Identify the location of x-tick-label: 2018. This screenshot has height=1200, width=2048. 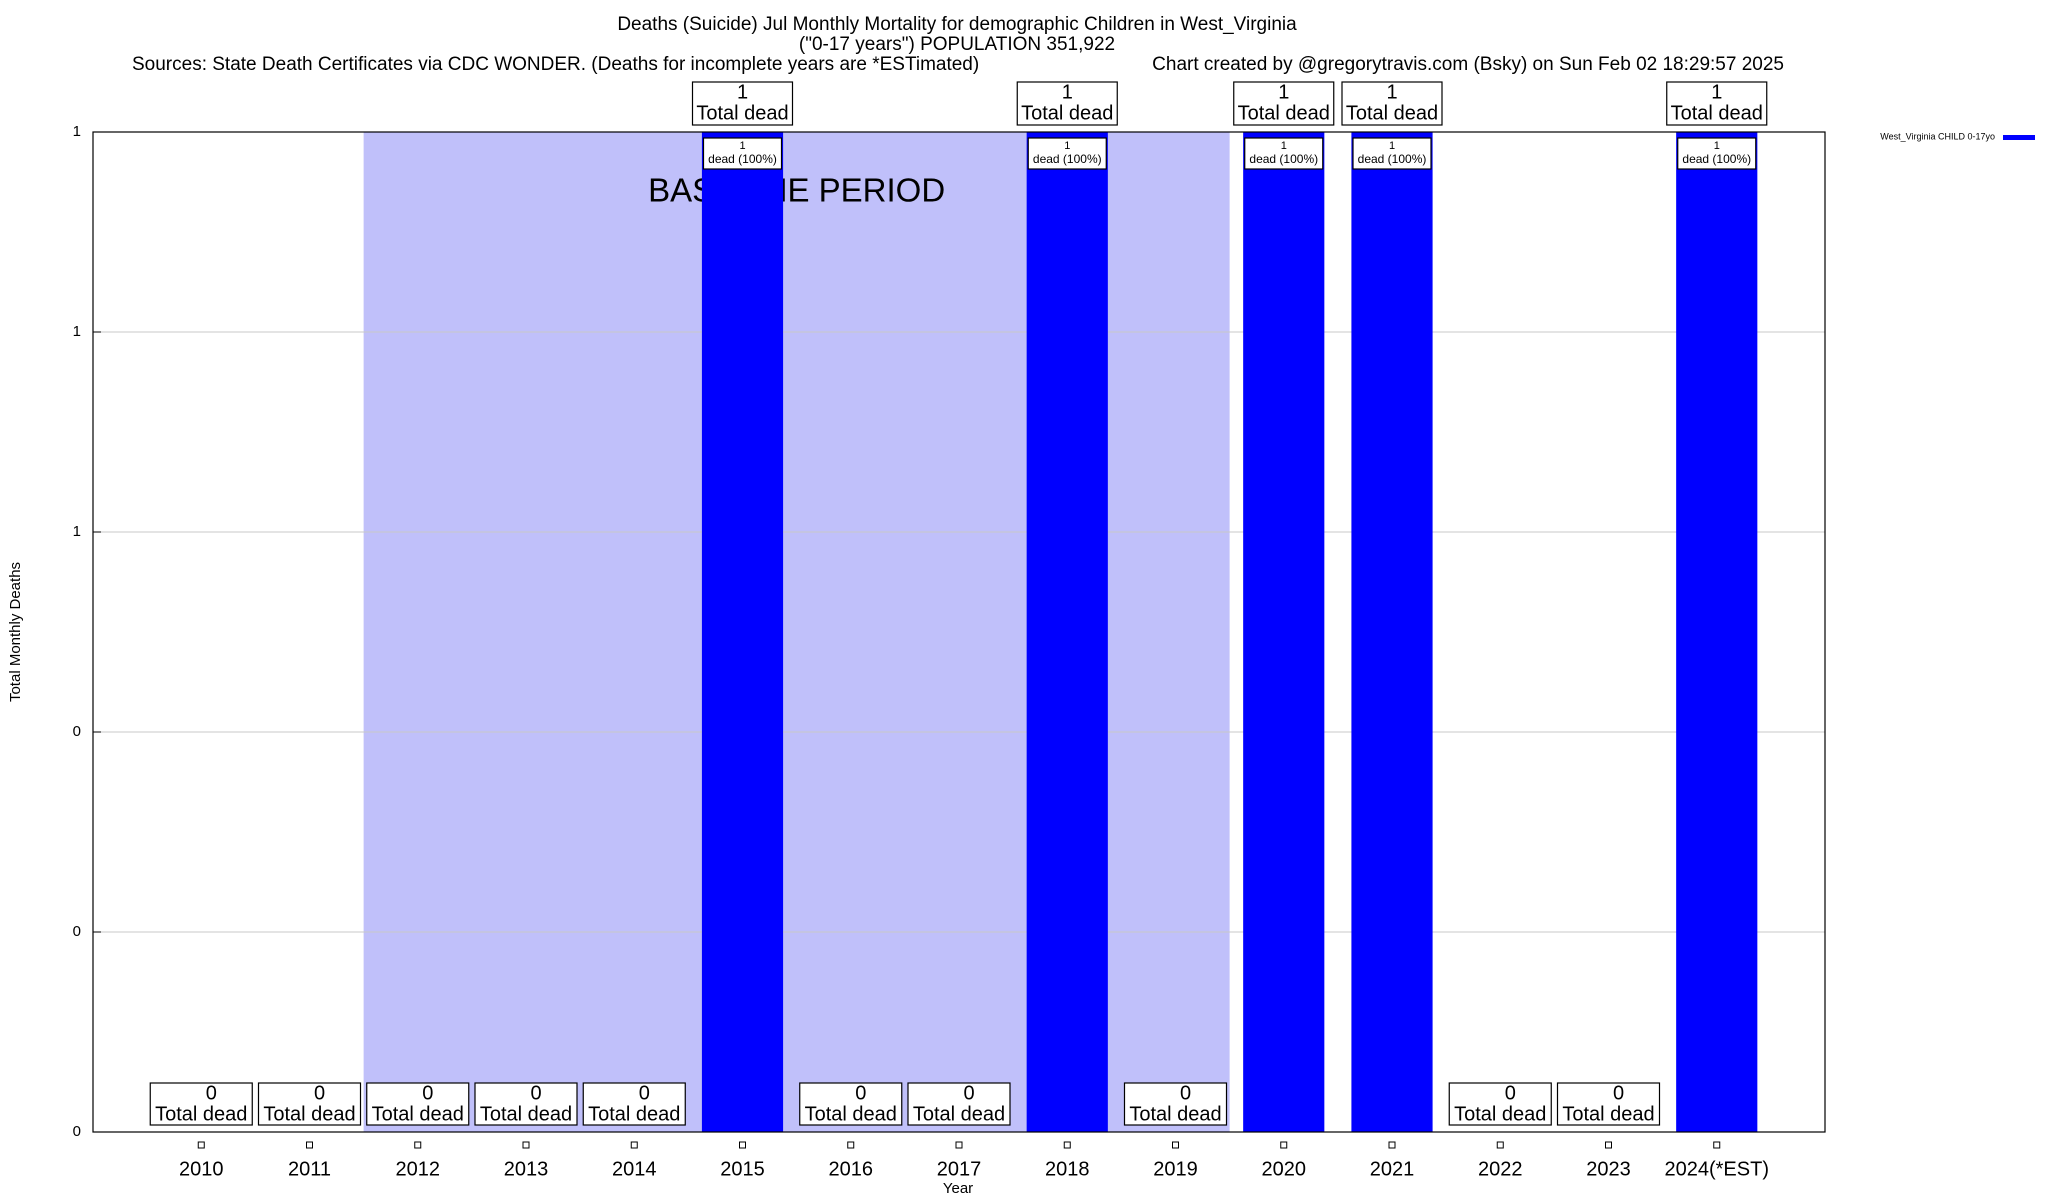
(1067, 1169).